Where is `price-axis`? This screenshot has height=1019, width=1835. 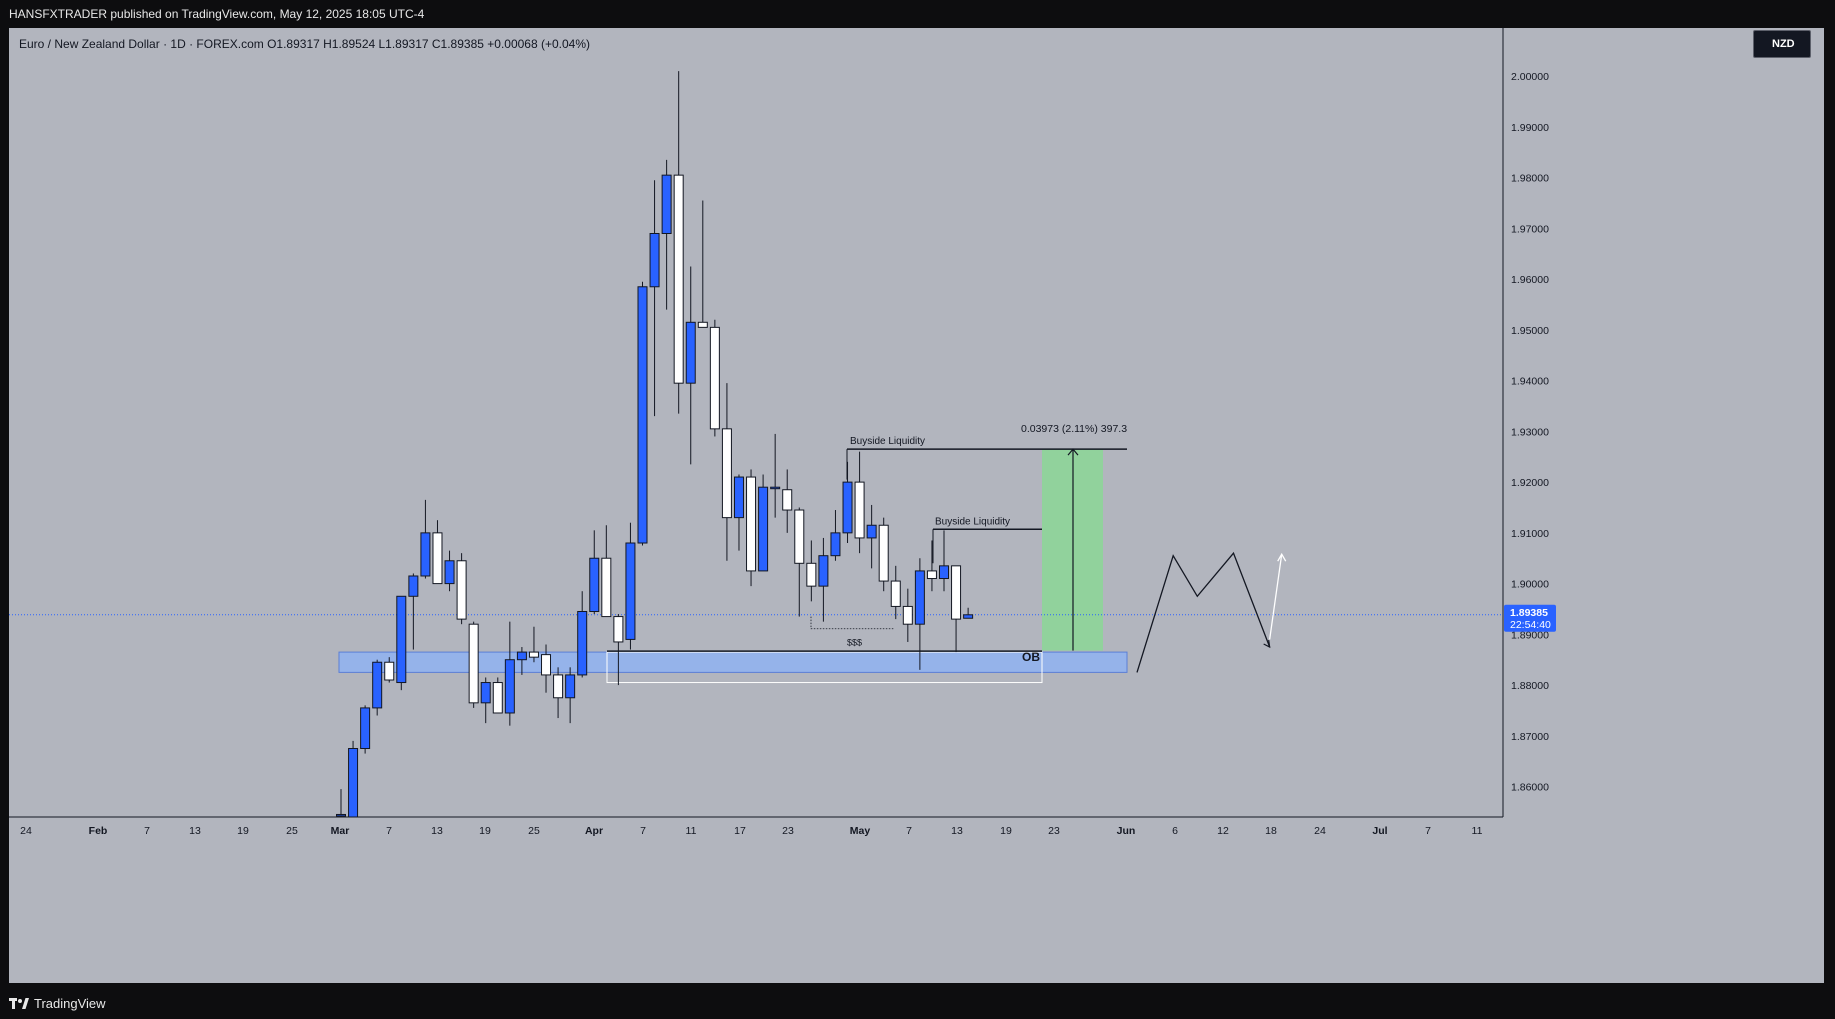
price-axis is located at coordinates (1663, 422).